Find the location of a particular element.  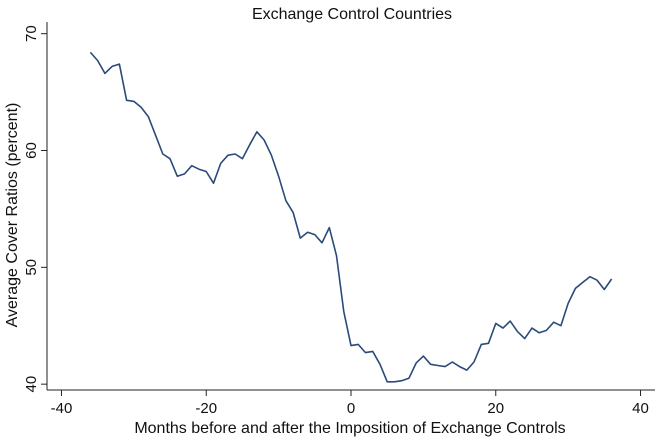

y-ticks: 40 50 60 70 is located at coordinates (35, 209).